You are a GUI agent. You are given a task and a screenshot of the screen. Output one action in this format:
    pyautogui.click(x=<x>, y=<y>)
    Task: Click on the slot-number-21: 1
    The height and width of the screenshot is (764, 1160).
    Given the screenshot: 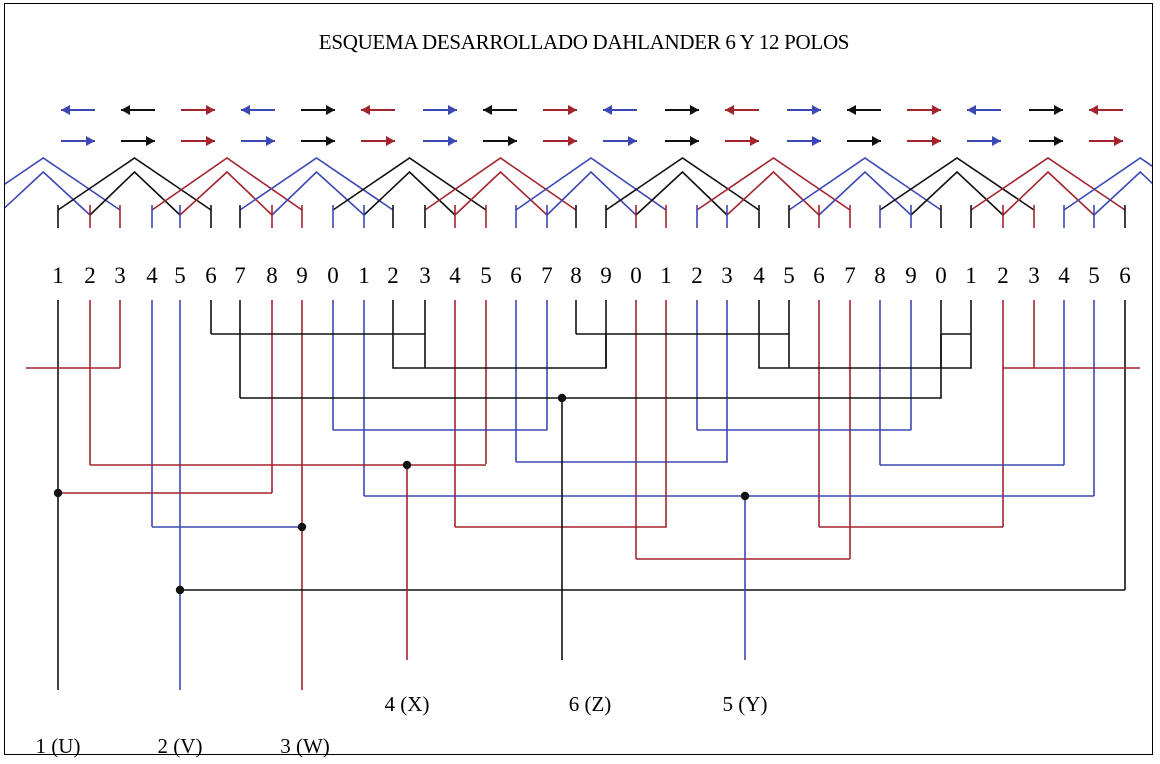 What is the action you would take?
    pyautogui.click(x=666, y=275)
    